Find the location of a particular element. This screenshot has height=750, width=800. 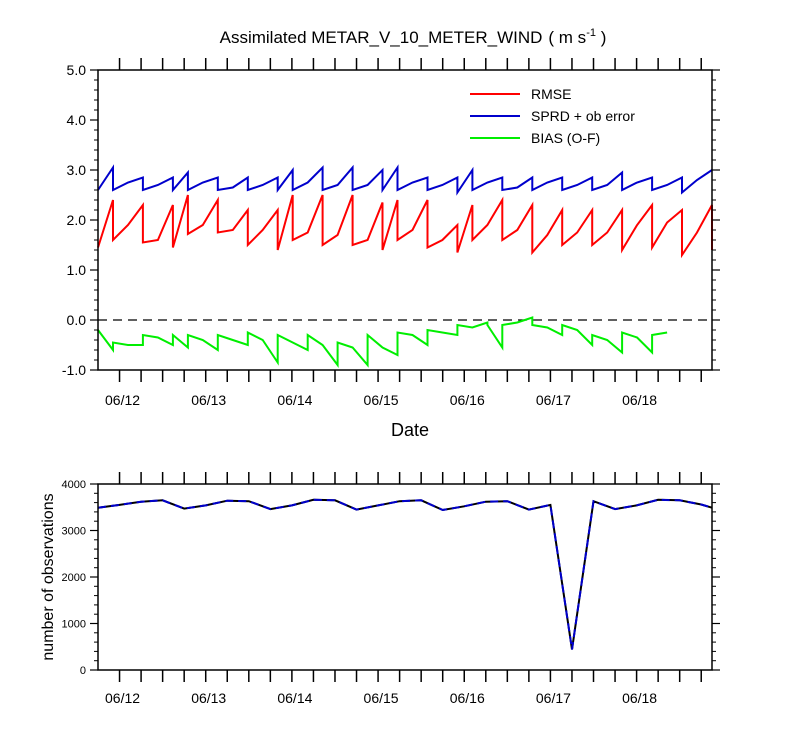

top-x-axis-label: Date is located at coordinates (410, 430).